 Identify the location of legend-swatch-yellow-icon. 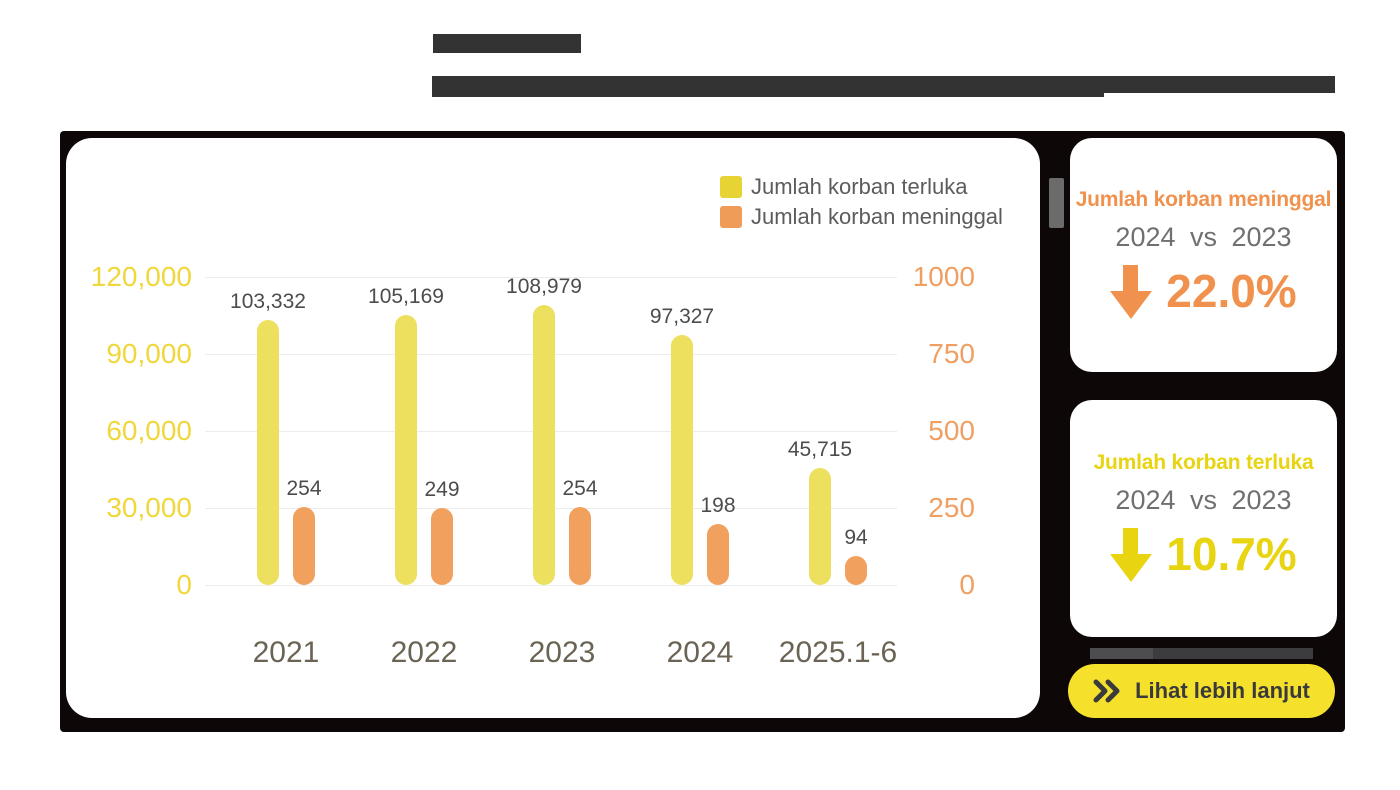
(731, 187).